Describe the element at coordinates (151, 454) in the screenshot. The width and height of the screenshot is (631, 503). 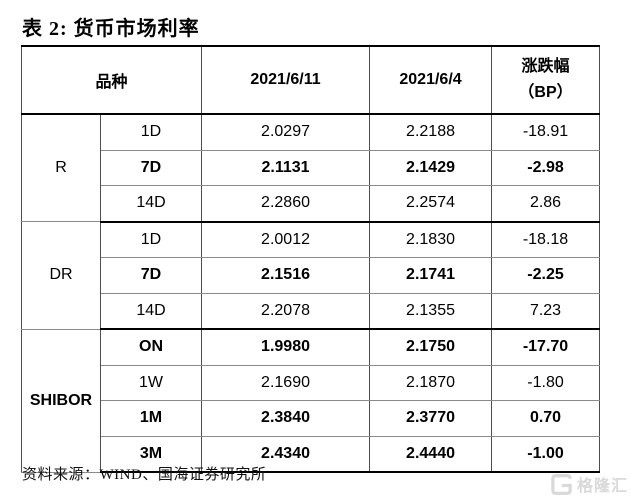
I see `tenor-cell: 3M` at that location.